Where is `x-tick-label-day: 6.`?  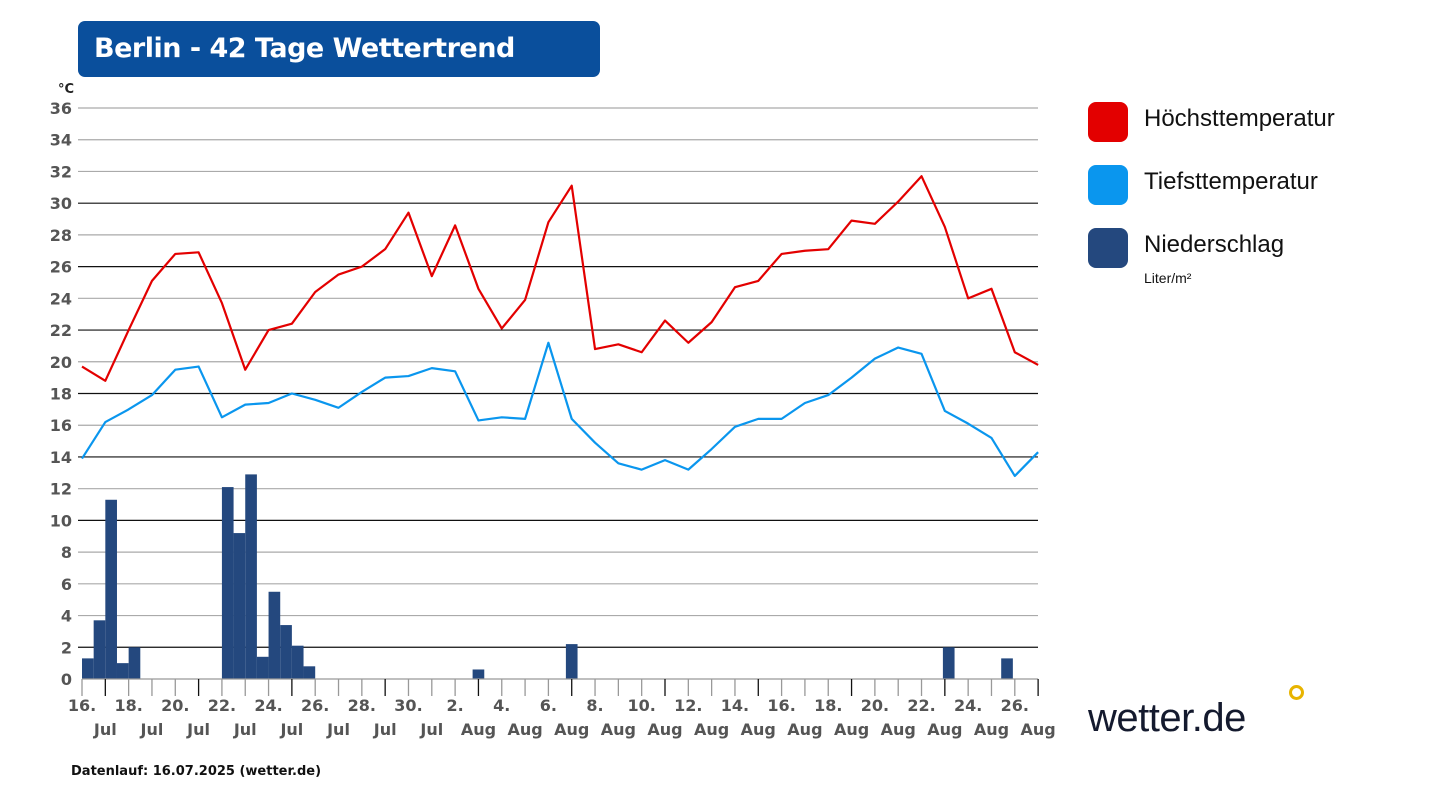 x-tick-label-day: 6. is located at coordinates (548, 705).